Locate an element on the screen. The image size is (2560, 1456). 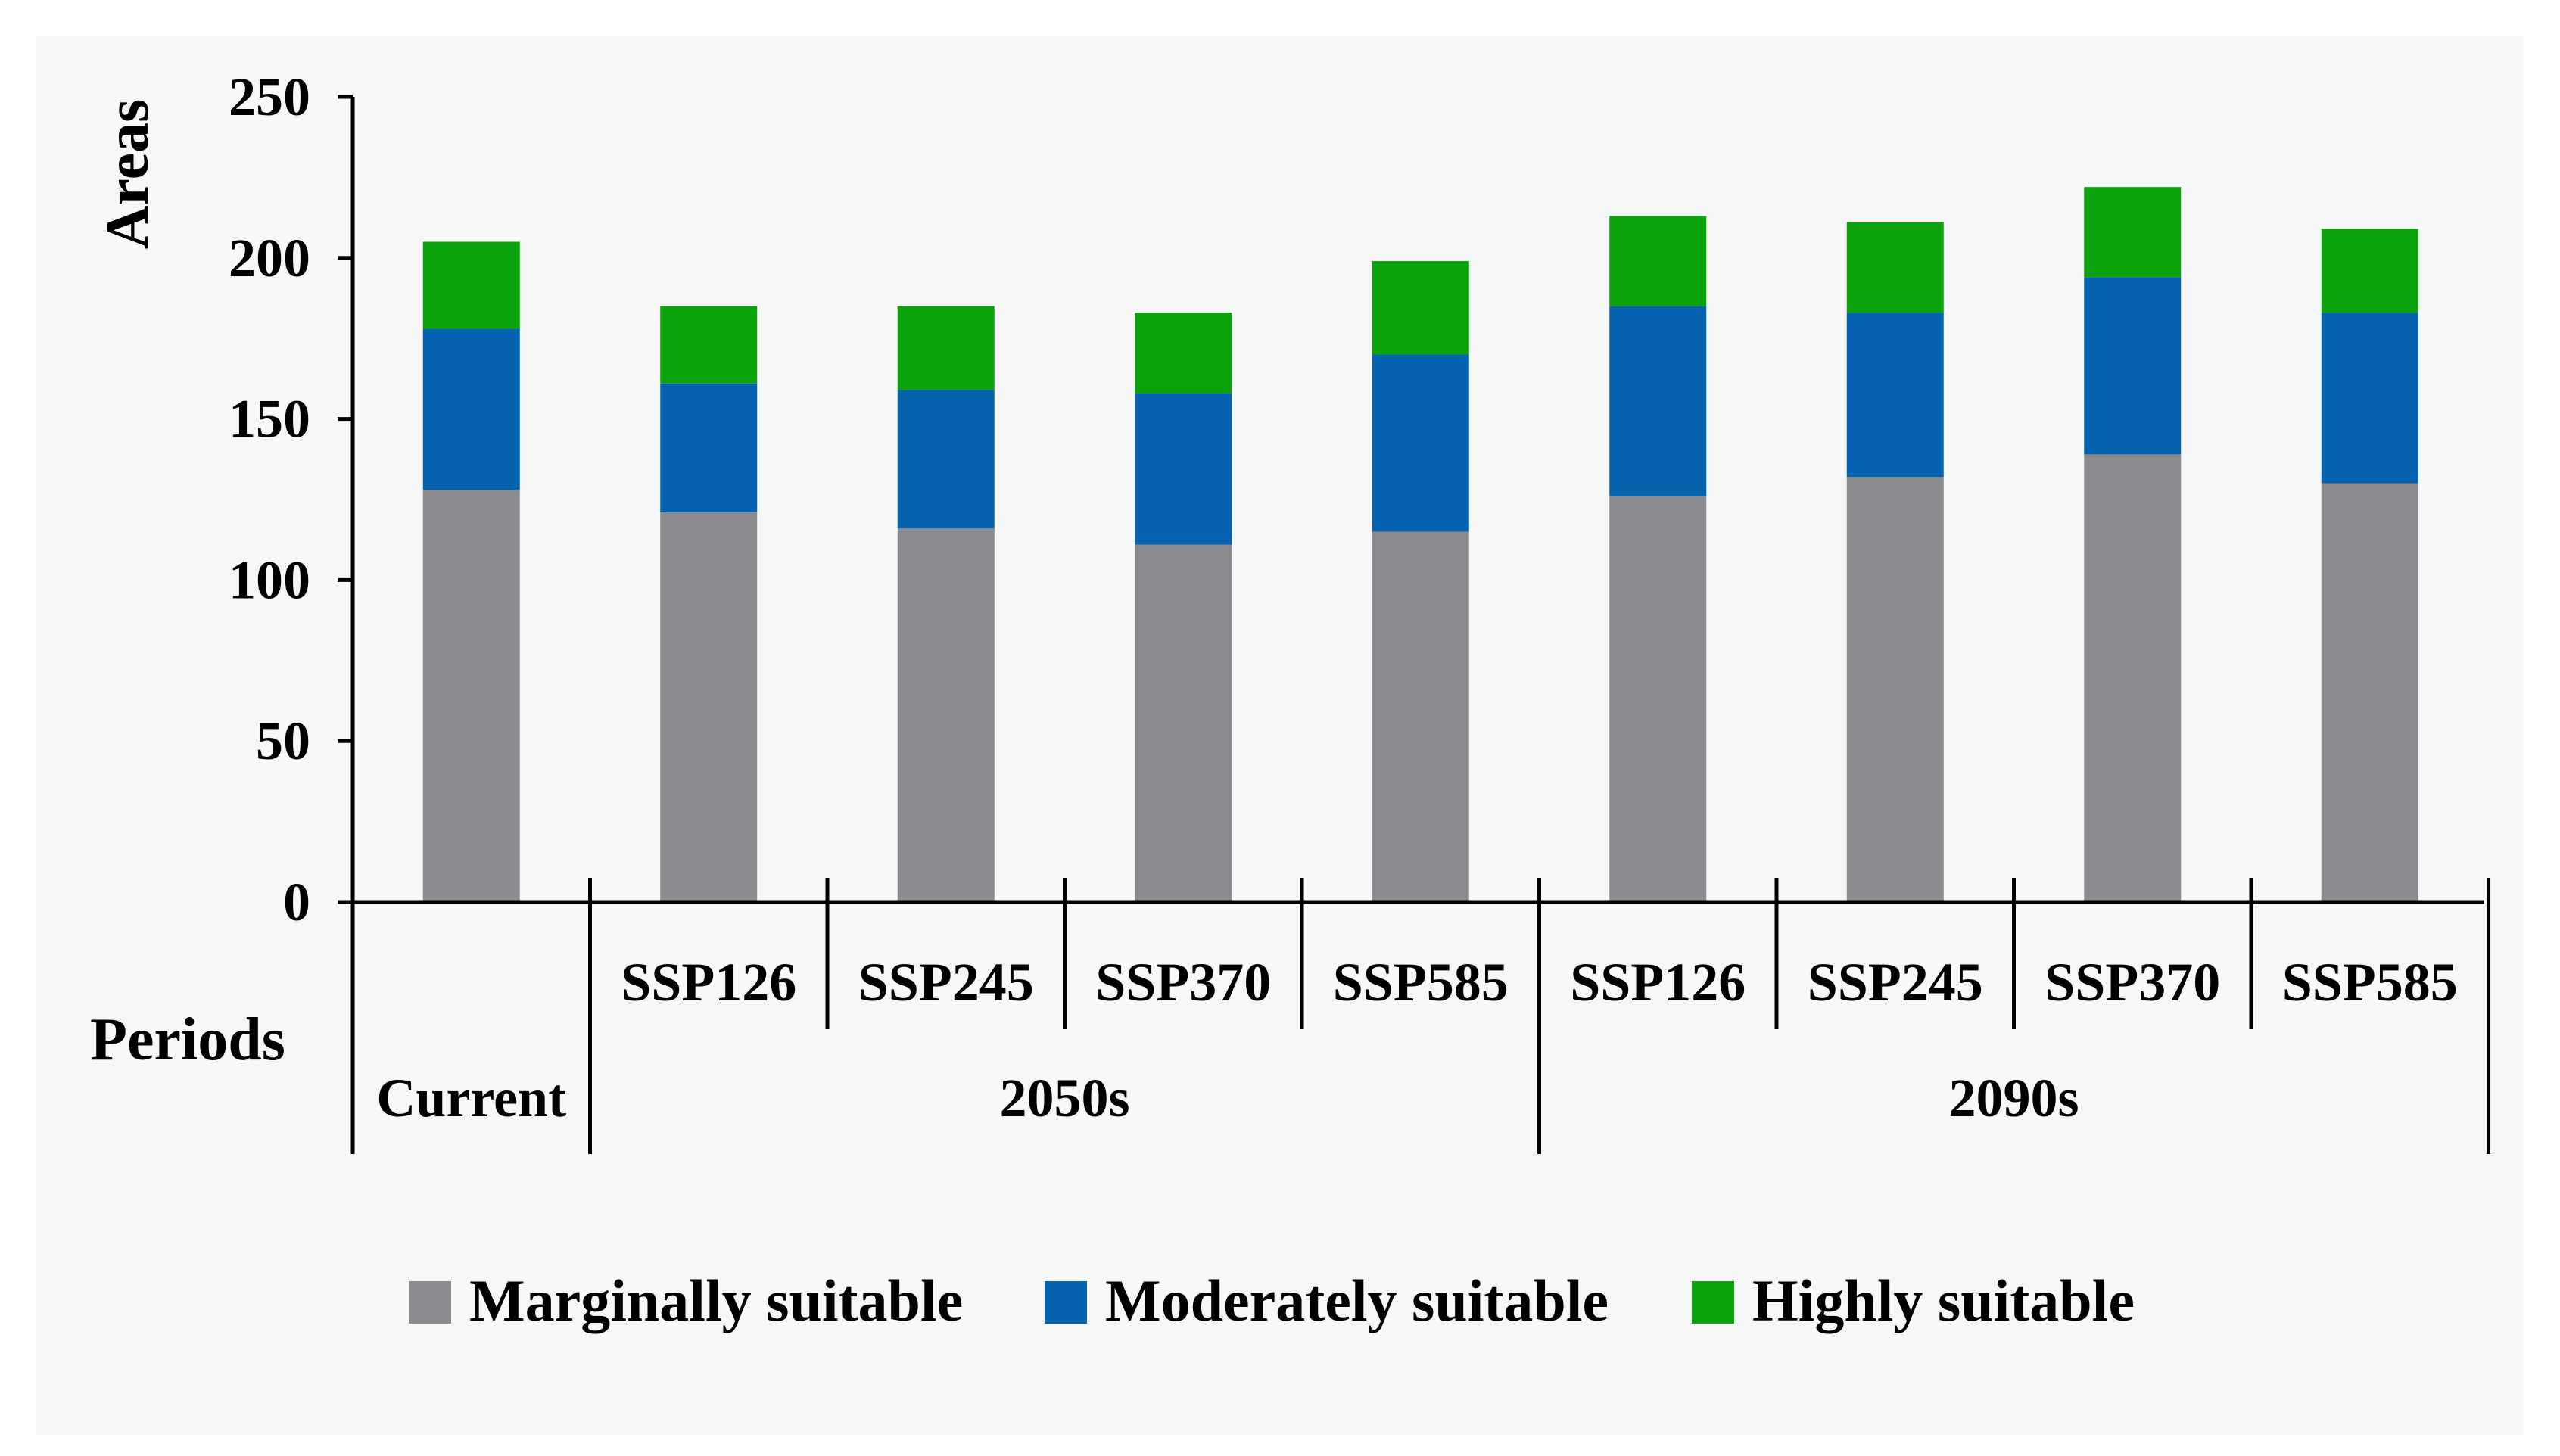
y-tick-label: 250 is located at coordinates (269, 97).